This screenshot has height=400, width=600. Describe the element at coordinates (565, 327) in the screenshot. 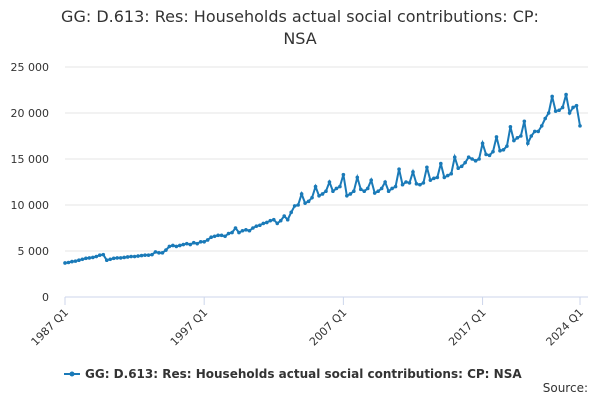

I see `x-tick-label: 2024 Q1` at that location.